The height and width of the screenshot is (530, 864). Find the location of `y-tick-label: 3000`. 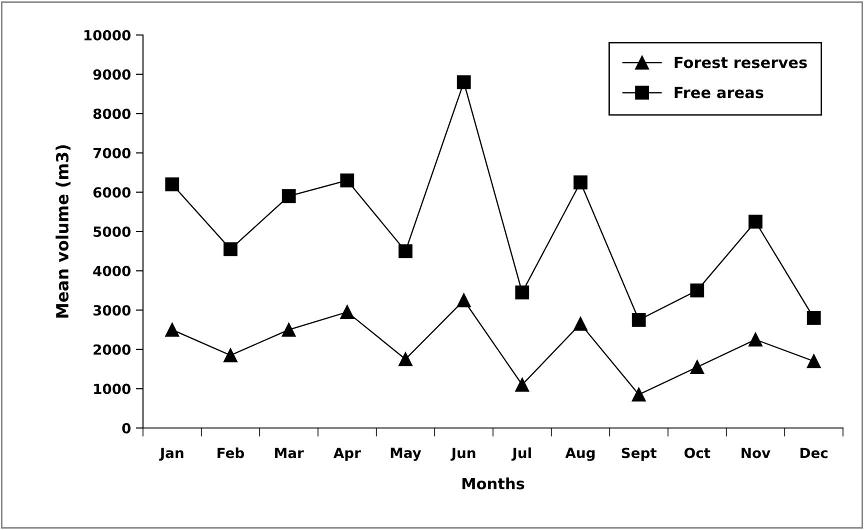

y-tick-label: 3000 is located at coordinates (112, 310).